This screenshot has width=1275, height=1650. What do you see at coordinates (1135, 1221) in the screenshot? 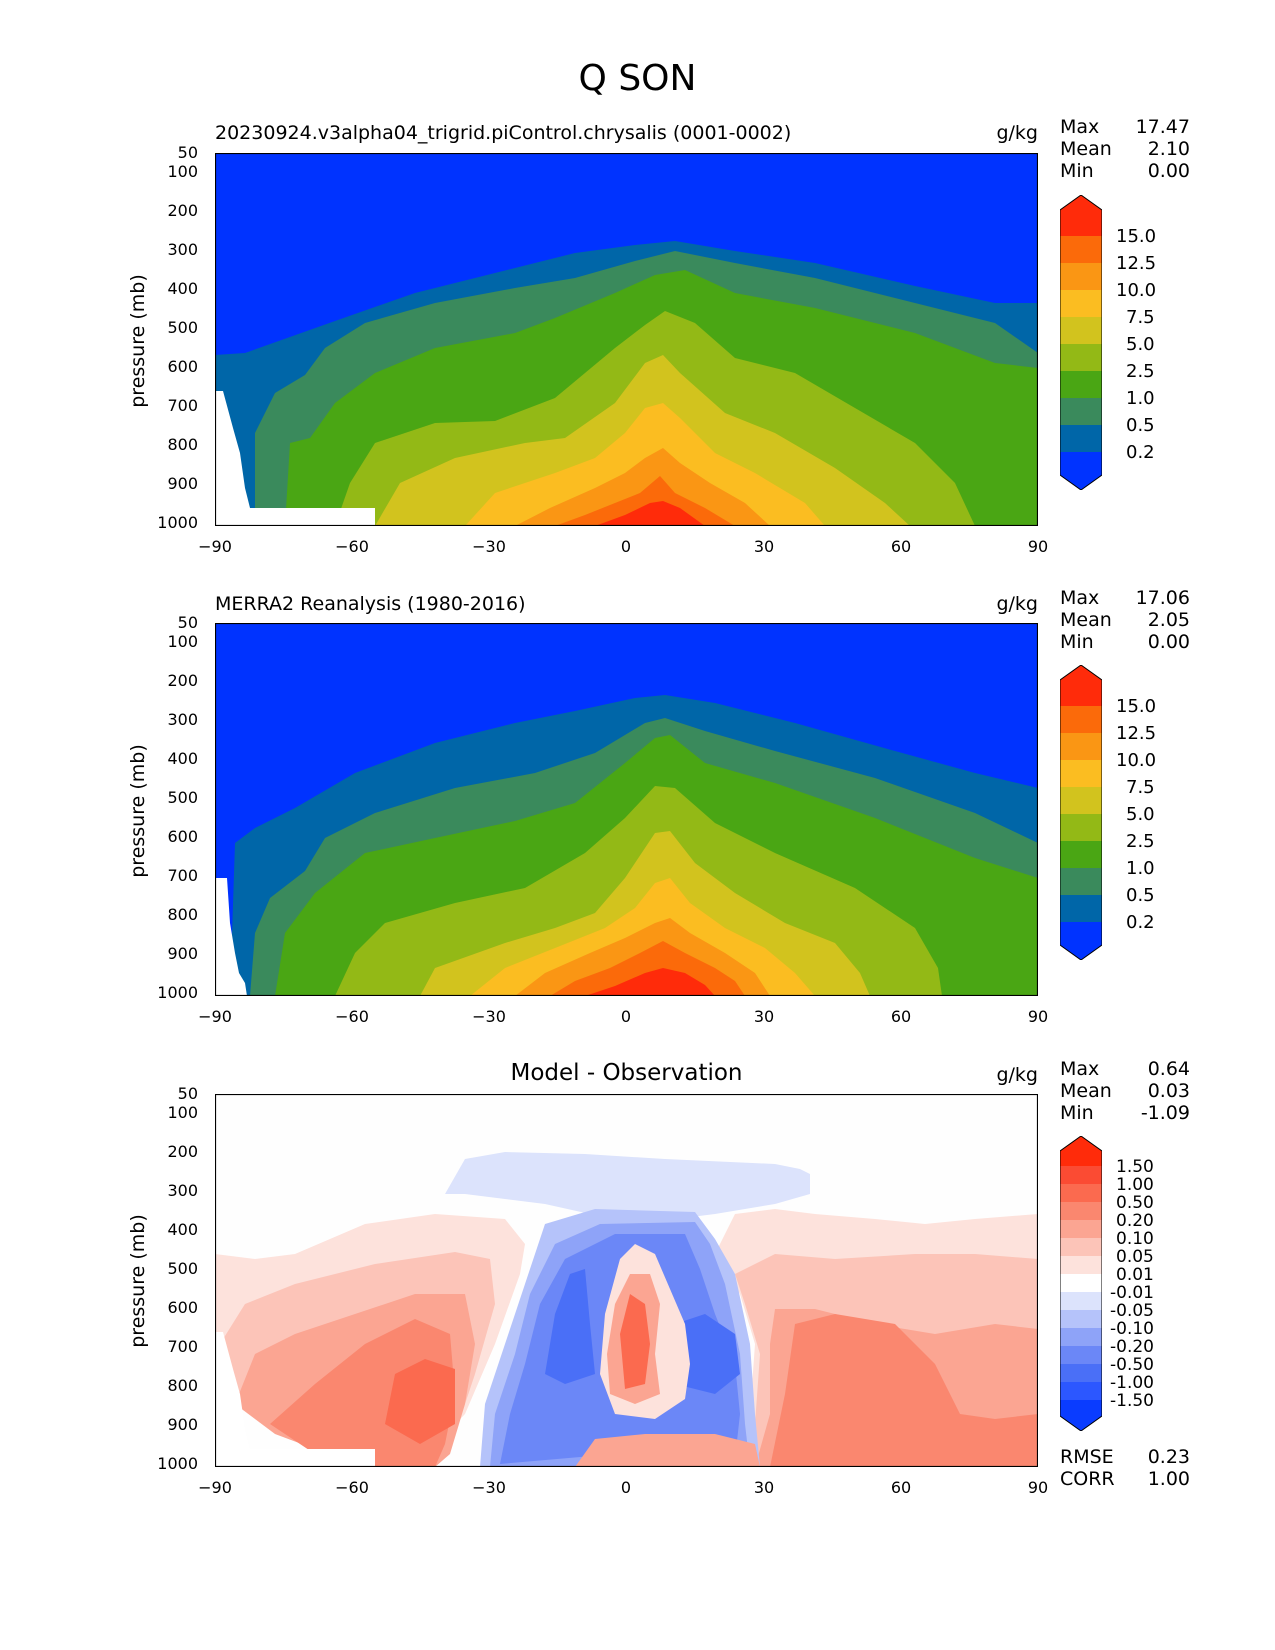
I see `colorbar-tick: 0.20` at bounding box center [1135, 1221].